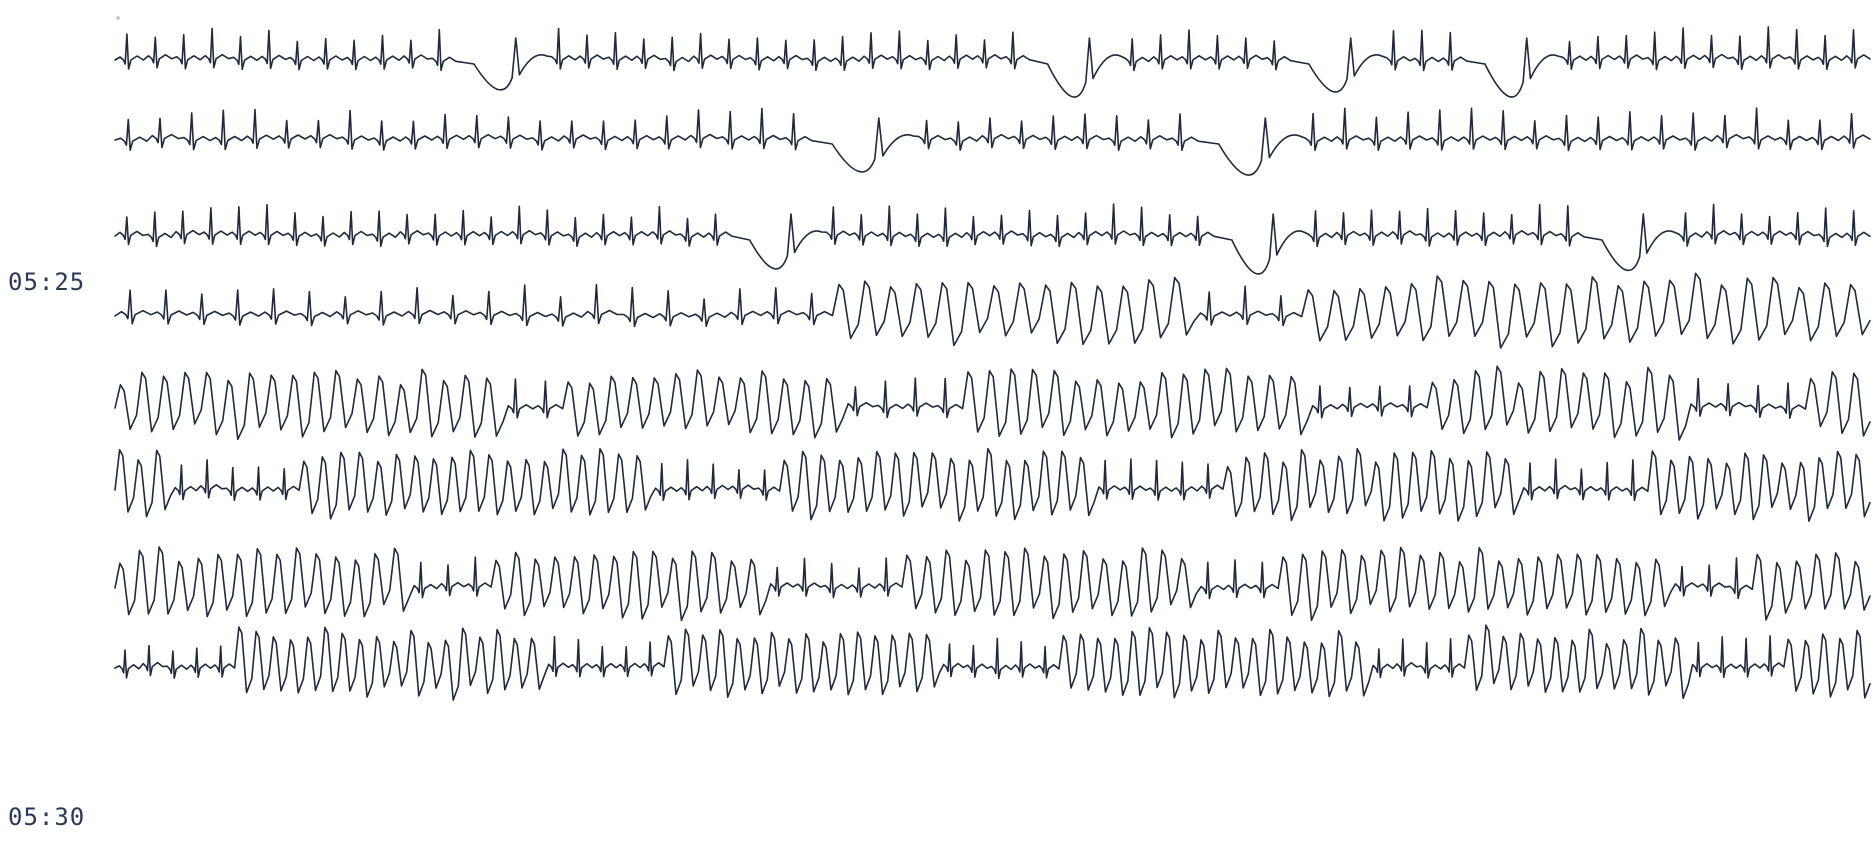 This screenshot has height=850, width=1873. What do you see at coordinates (47, 817) in the screenshot?
I see `timestamp-label-second: 05:30` at bounding box center [47, 817].